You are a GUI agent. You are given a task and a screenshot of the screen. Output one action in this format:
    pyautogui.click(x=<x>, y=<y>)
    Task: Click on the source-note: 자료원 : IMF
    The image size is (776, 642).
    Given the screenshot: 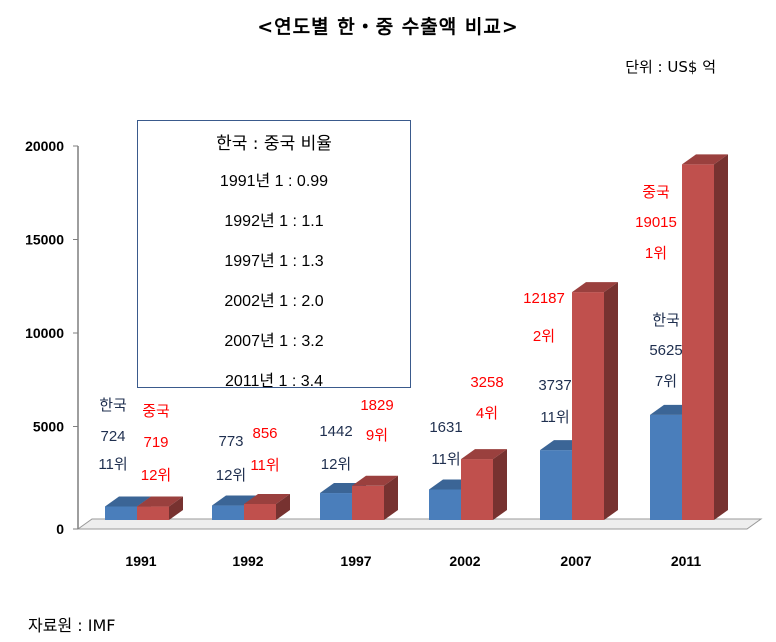 What is the action you would take?
    pyautogui.click(x=72, y=625)
    